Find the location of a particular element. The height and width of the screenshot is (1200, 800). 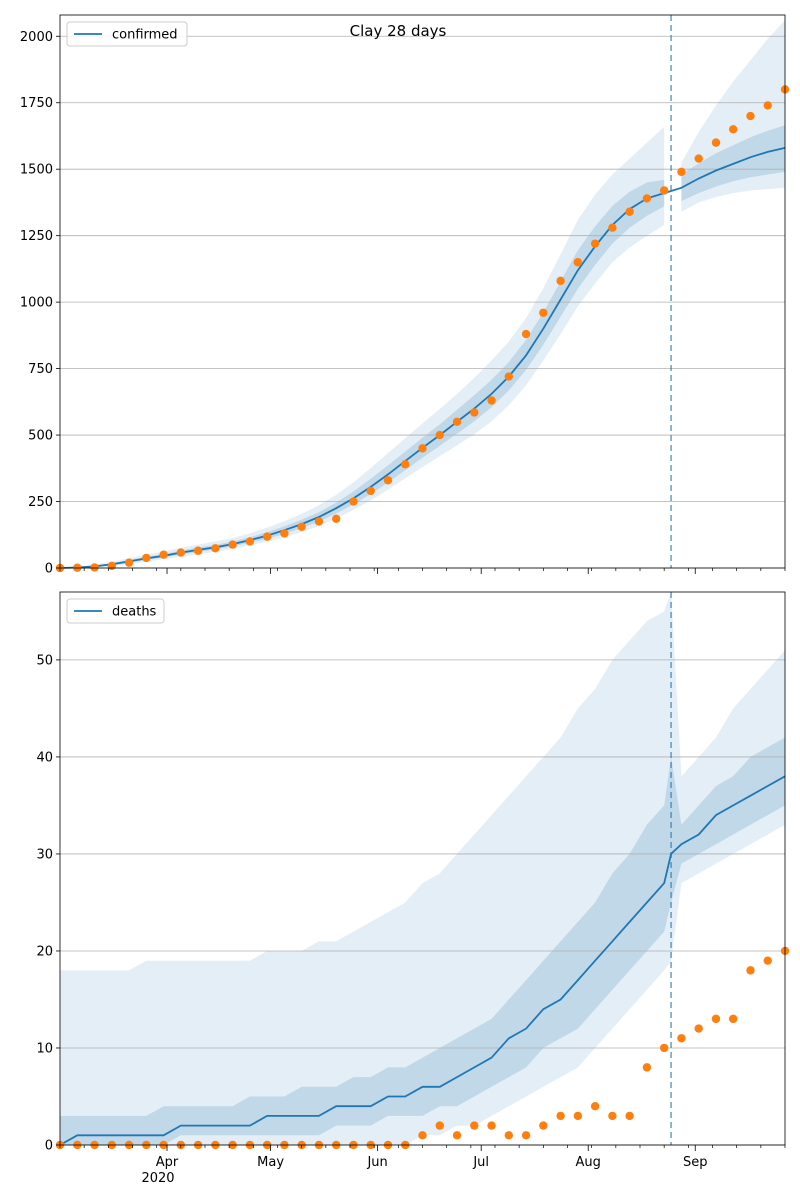

x-tick-label: Sep is located at coordinates (695, 1162).